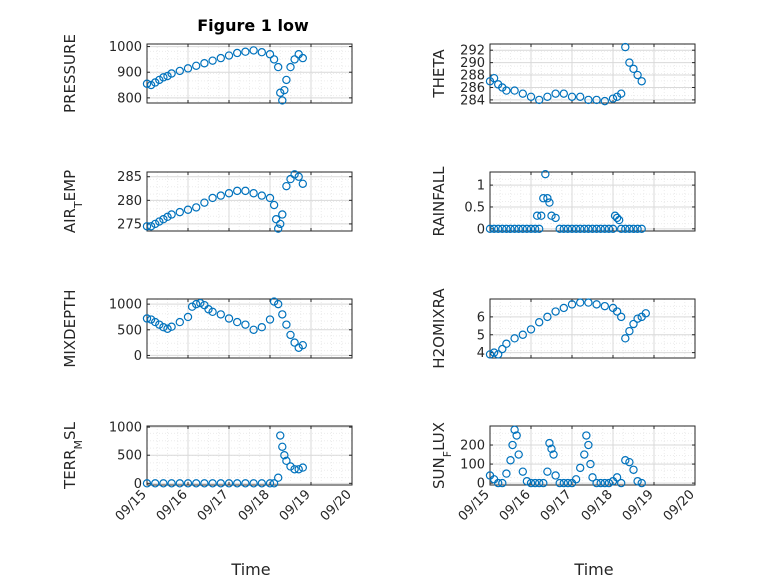 This screenshot has height=583, width=778. Describe the element at coordinates (250, 569) in the screenshot. I see `x-axis-label-left: Time` at that location.